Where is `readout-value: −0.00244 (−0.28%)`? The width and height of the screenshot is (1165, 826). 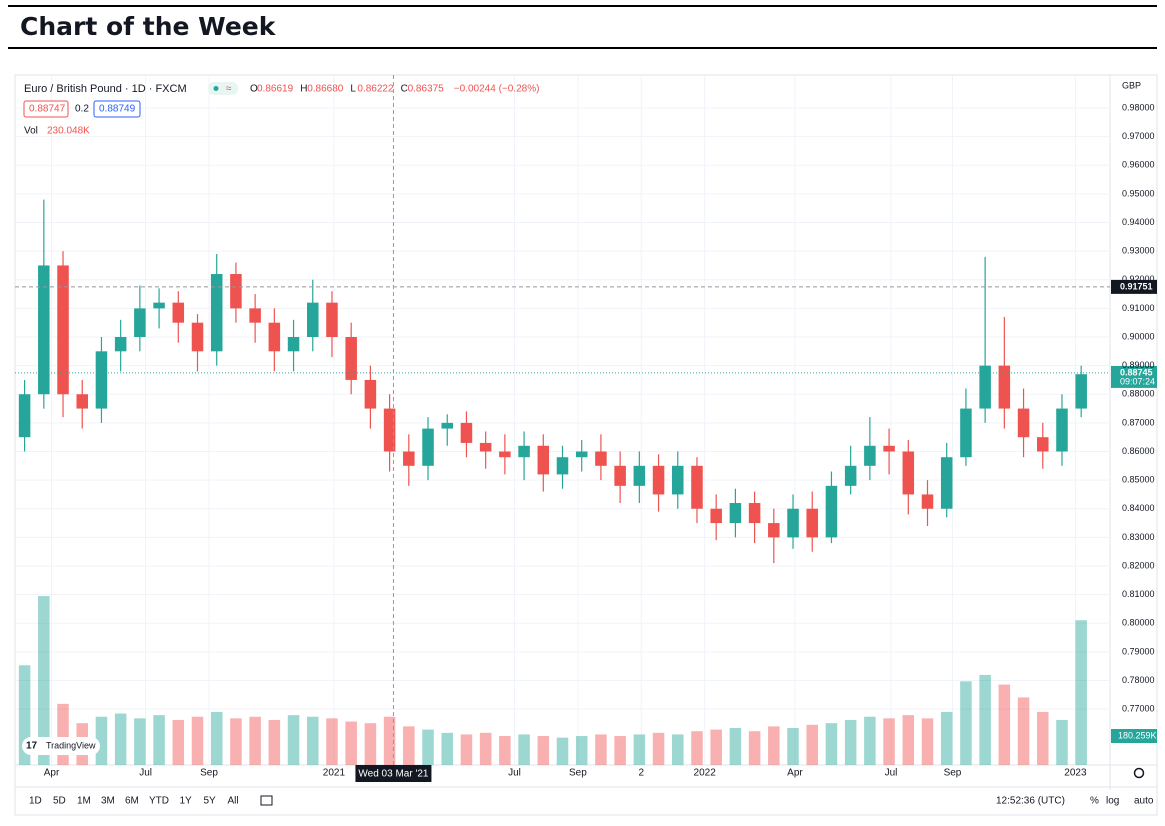 readout-value: −0.00244 (−0.28%) is located at coordinates (497, 89).